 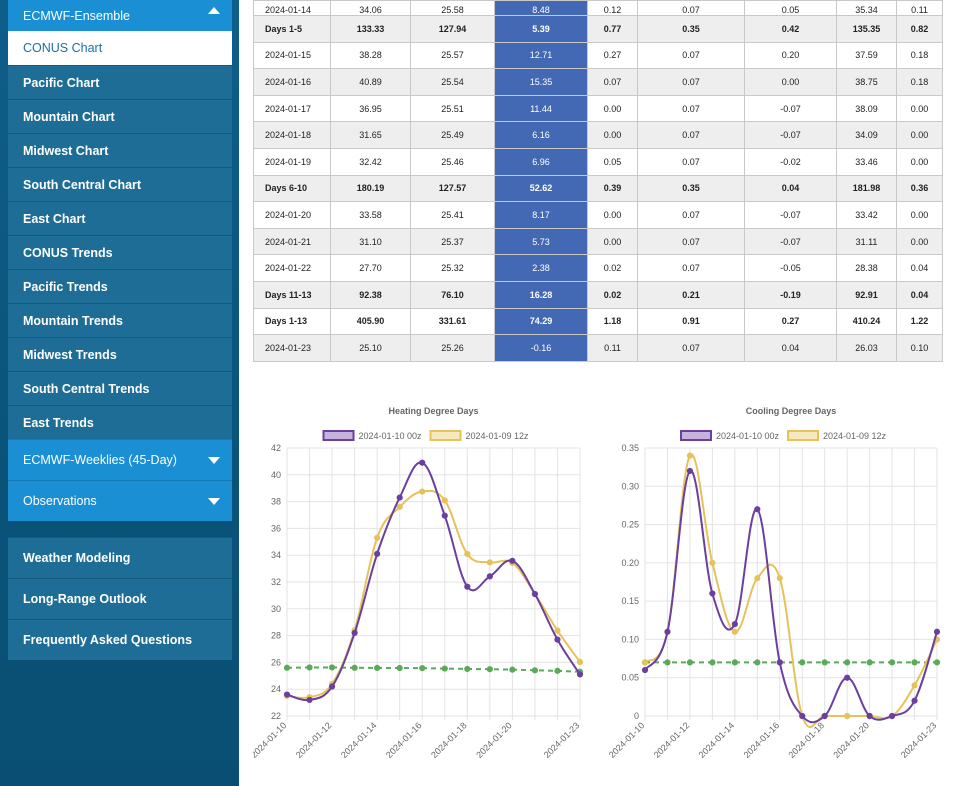 I want to click on table-cell: 0.82, so click(x=919, y=29).